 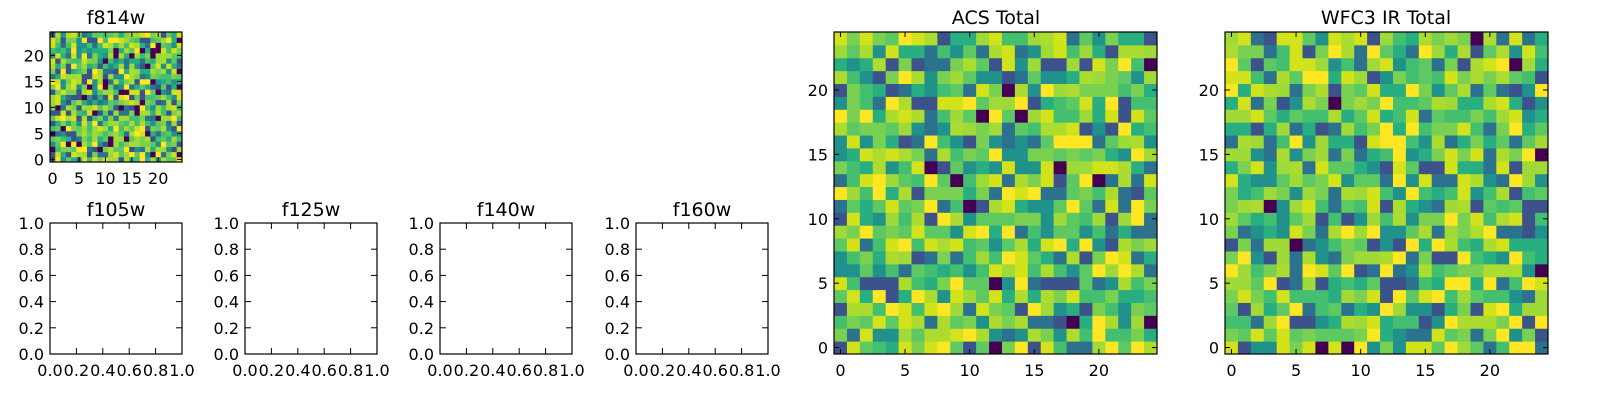 I want to click on y-tick-label: 10, so click(x=818, y=219).